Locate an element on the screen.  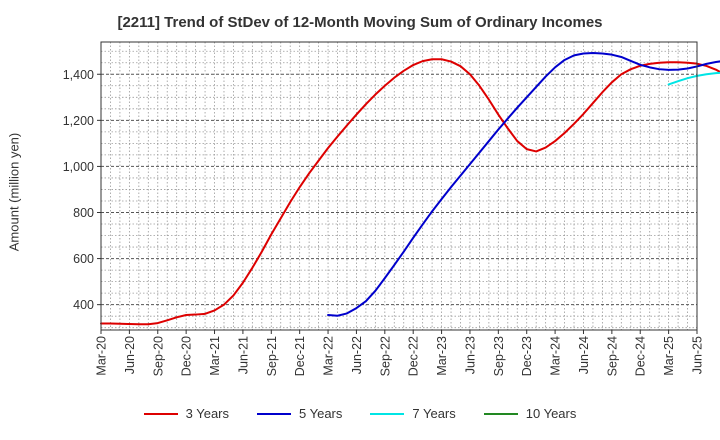
x-tick-label: Jun-20 is located at coordinates (130, 355).